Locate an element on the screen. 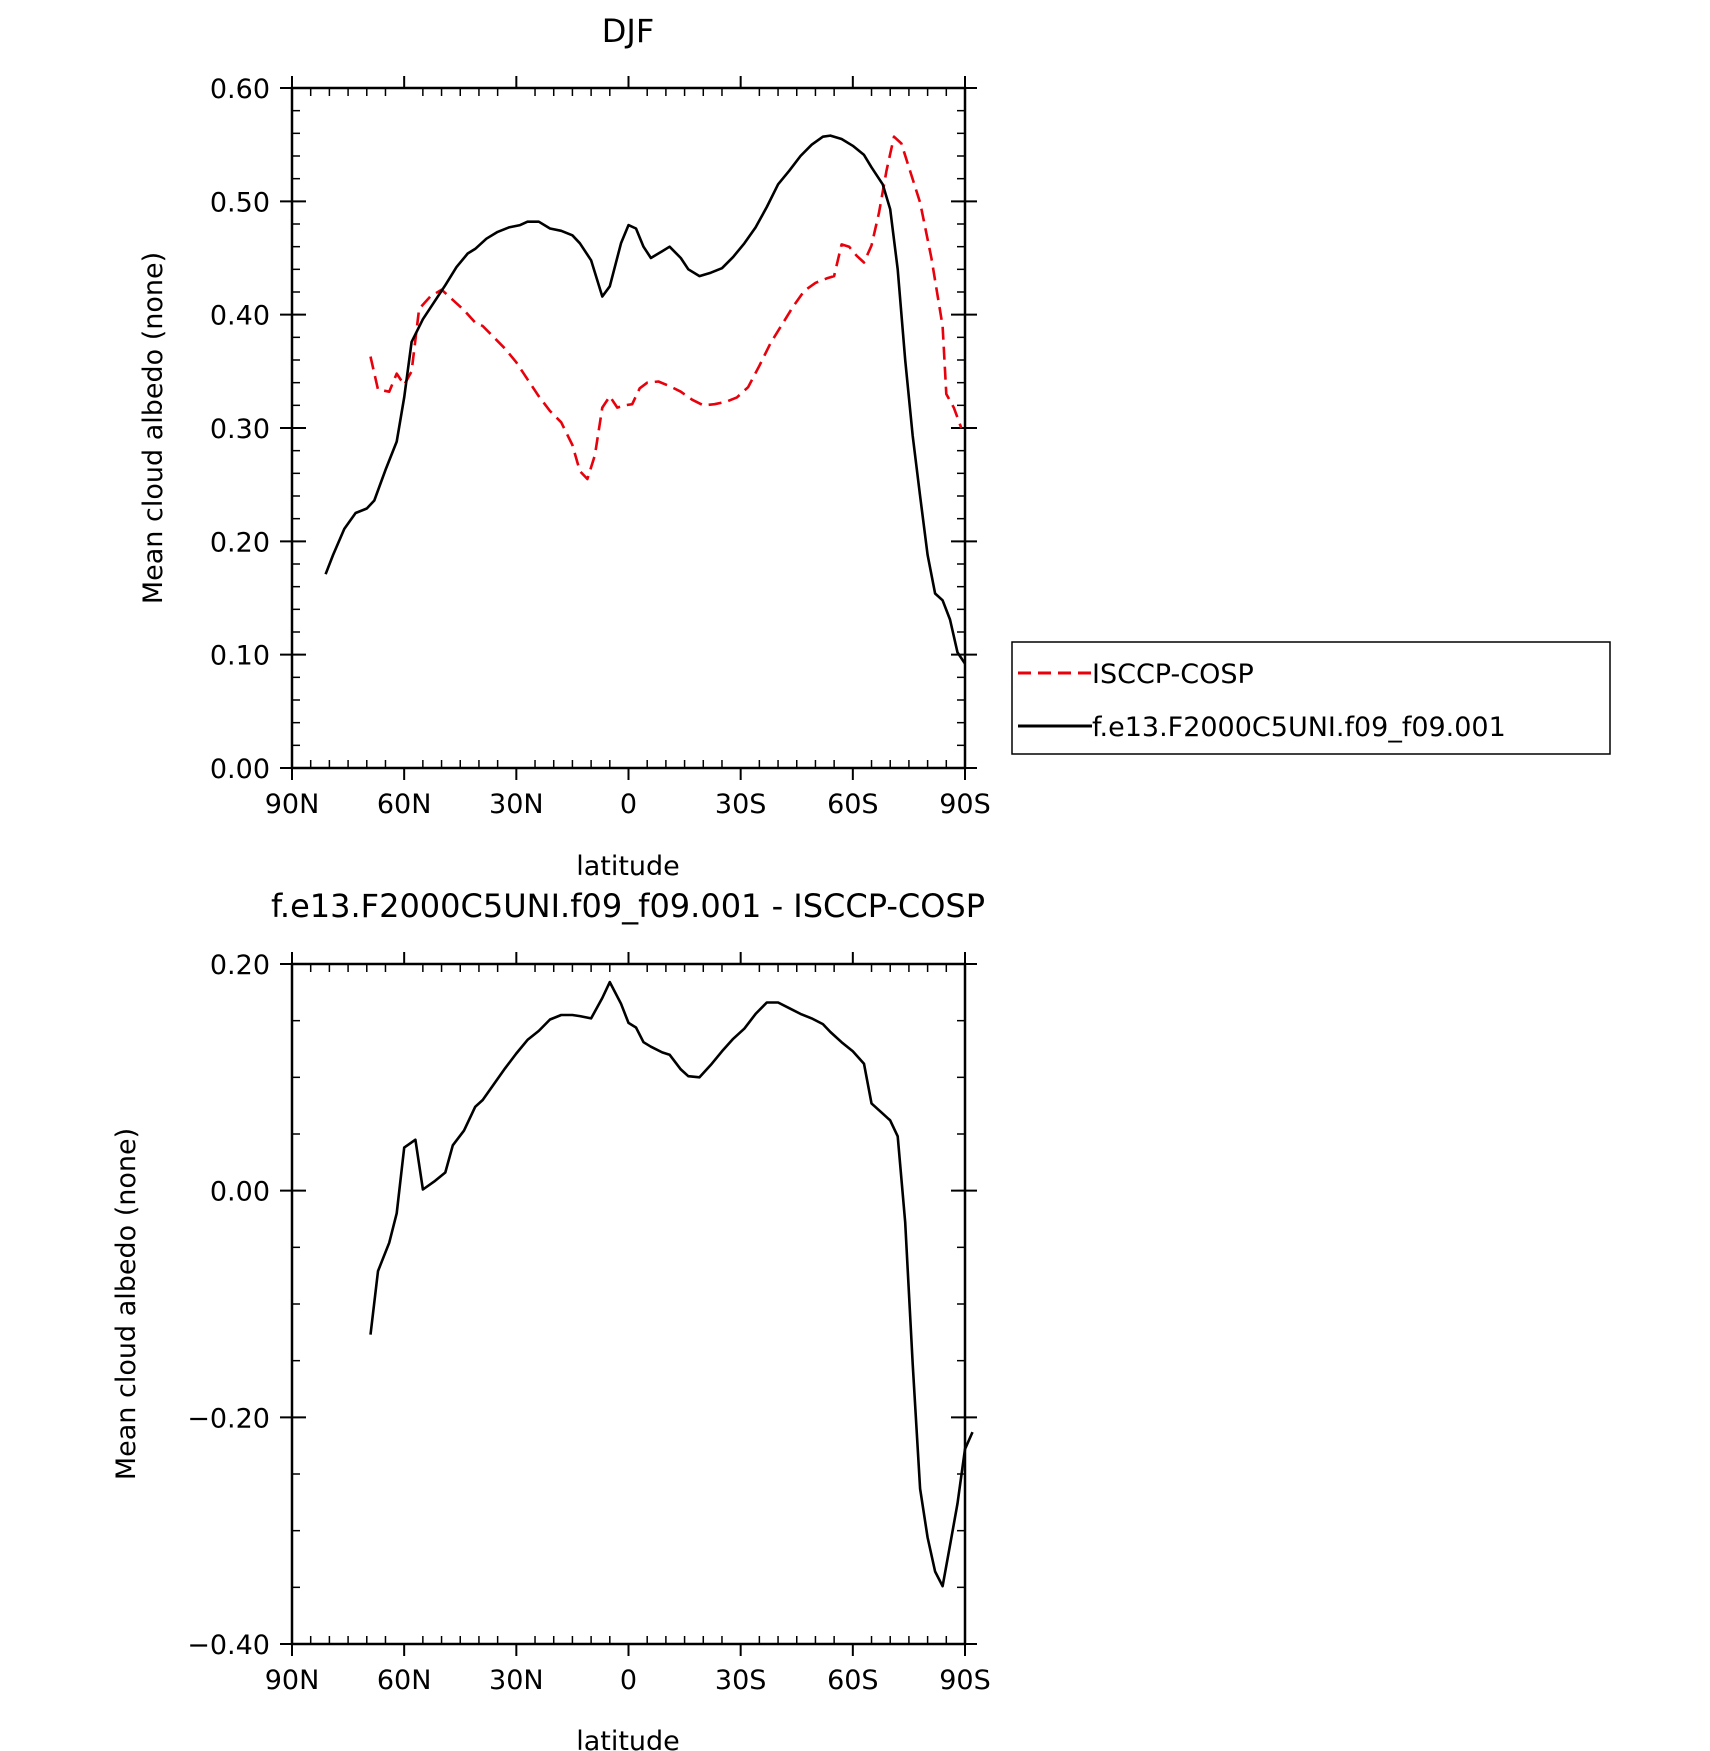 Image resolution: width=1710 pixels, height=1751 pixels. bot-y-tick-label: −0.20 is located at coordinates (228, 1418).